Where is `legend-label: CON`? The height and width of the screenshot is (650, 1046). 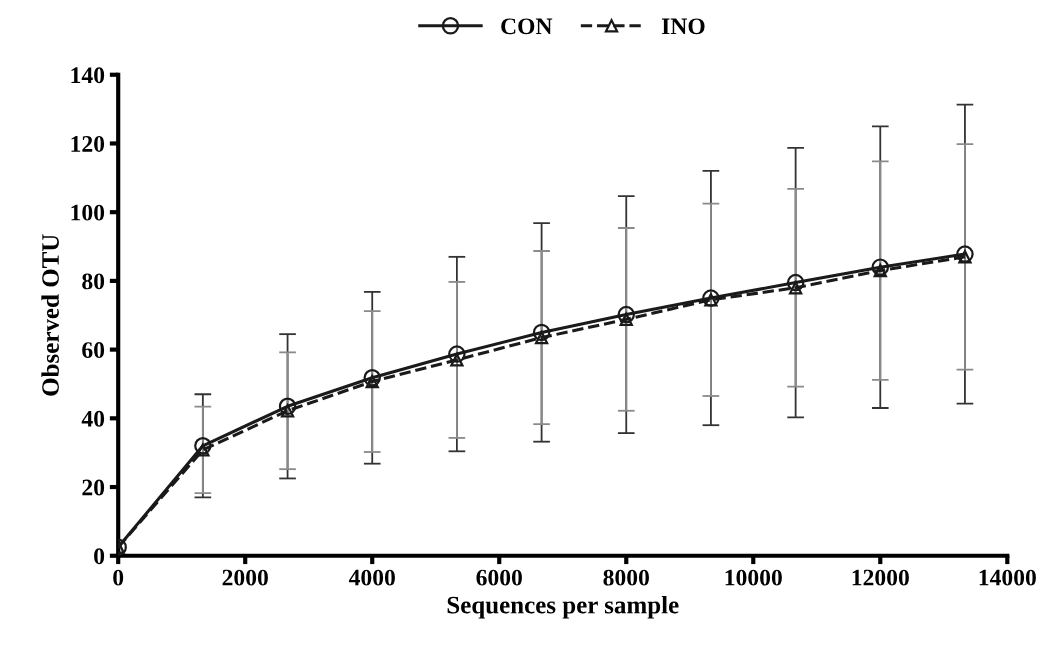 legend-label: CON is located at coordinates (527, 26).